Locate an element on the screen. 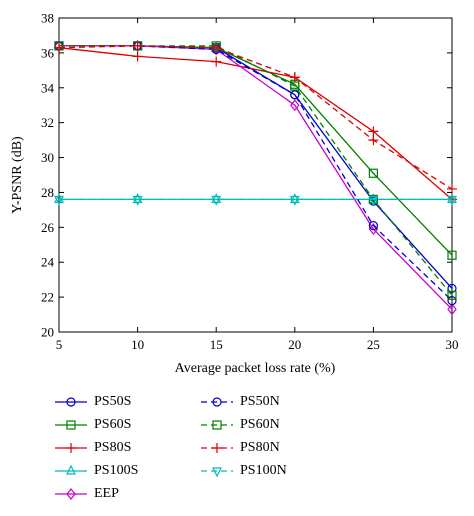 The width and height of the screenshot is (474, 516). x-tick-label: 5 is located at coordinates (59, 344).